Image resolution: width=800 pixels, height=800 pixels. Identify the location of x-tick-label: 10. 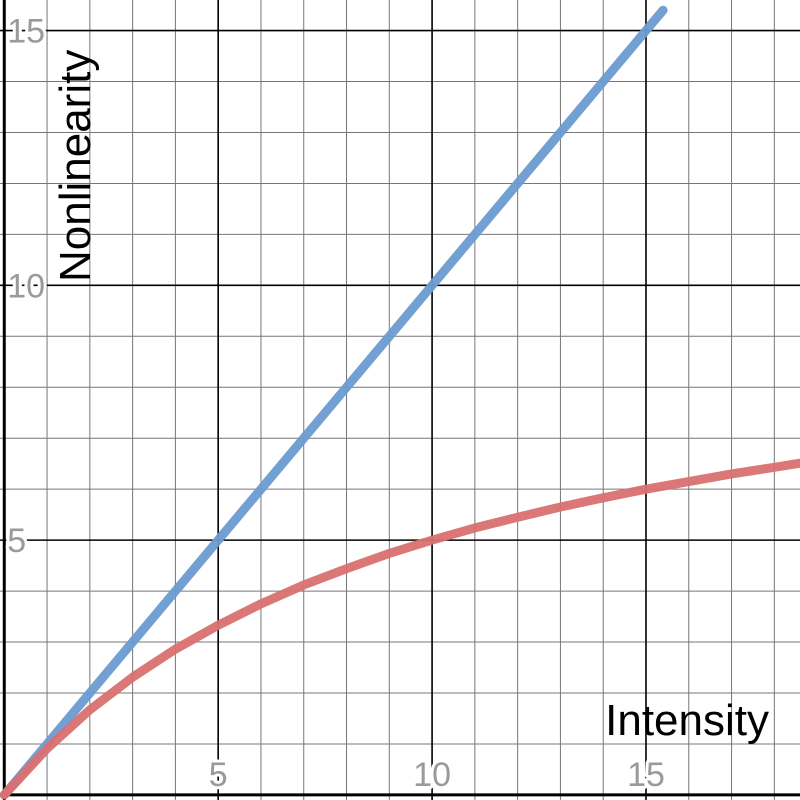
(432, 775).